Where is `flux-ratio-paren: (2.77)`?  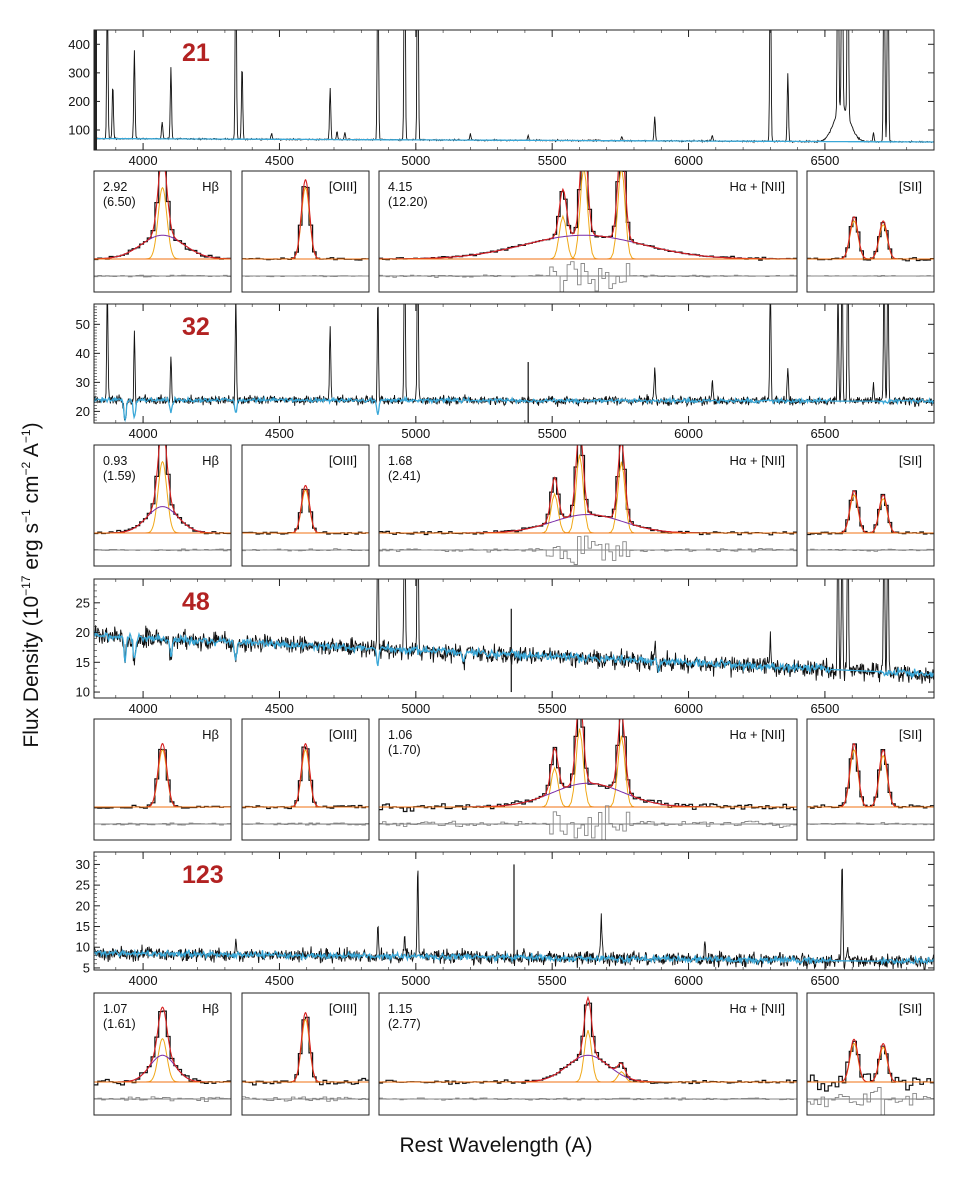 flux-ratio-paren: (2.77) is located at coordinates (404, 1024).